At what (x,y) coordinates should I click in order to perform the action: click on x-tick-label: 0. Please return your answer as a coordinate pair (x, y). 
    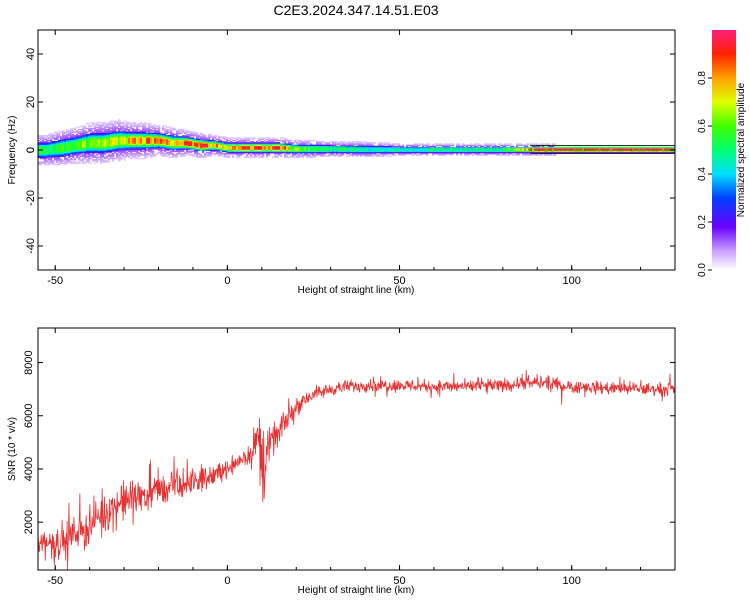
    Looking at the image, I should click on (227, 281).